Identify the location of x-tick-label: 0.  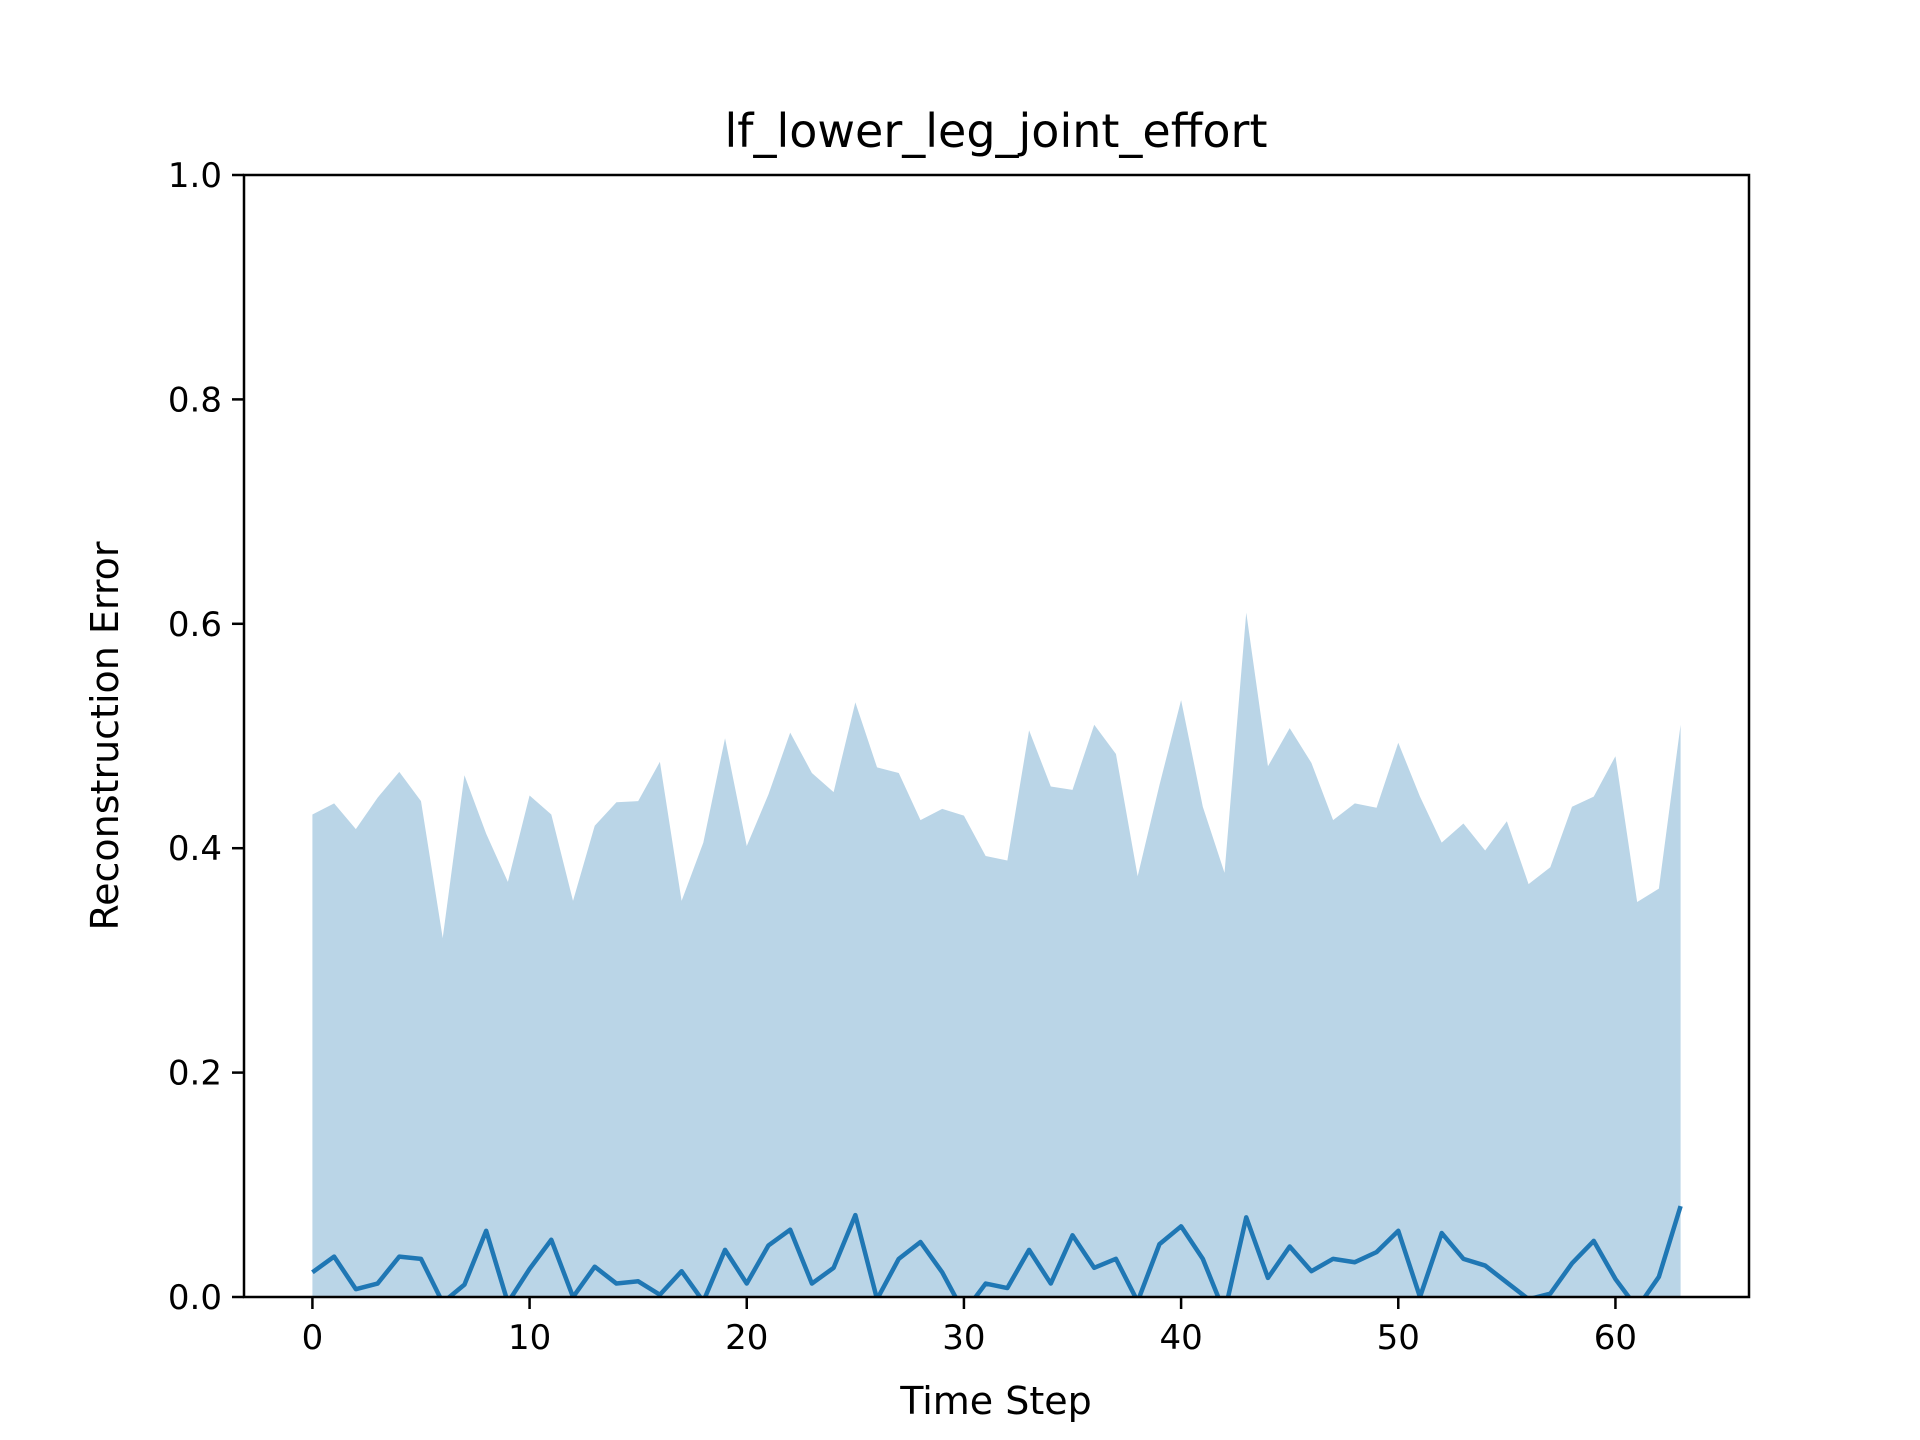
(313, 1338).